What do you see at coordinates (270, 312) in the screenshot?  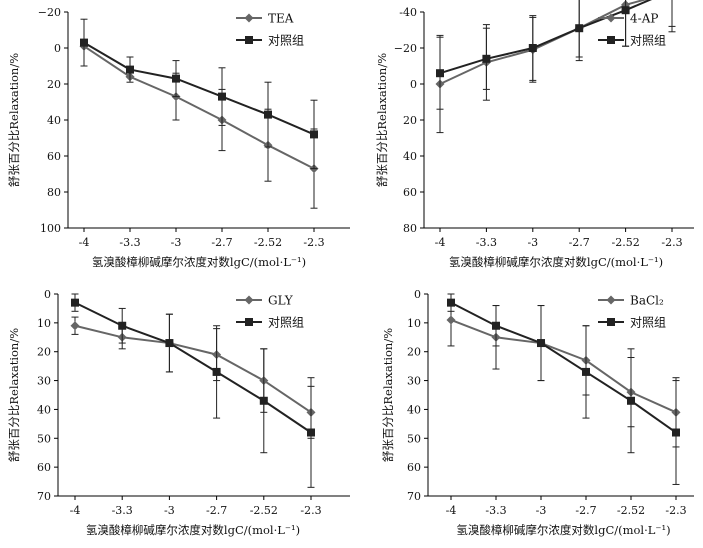 I see `legend: GLY 对照组` at bounding box center [270, 312].